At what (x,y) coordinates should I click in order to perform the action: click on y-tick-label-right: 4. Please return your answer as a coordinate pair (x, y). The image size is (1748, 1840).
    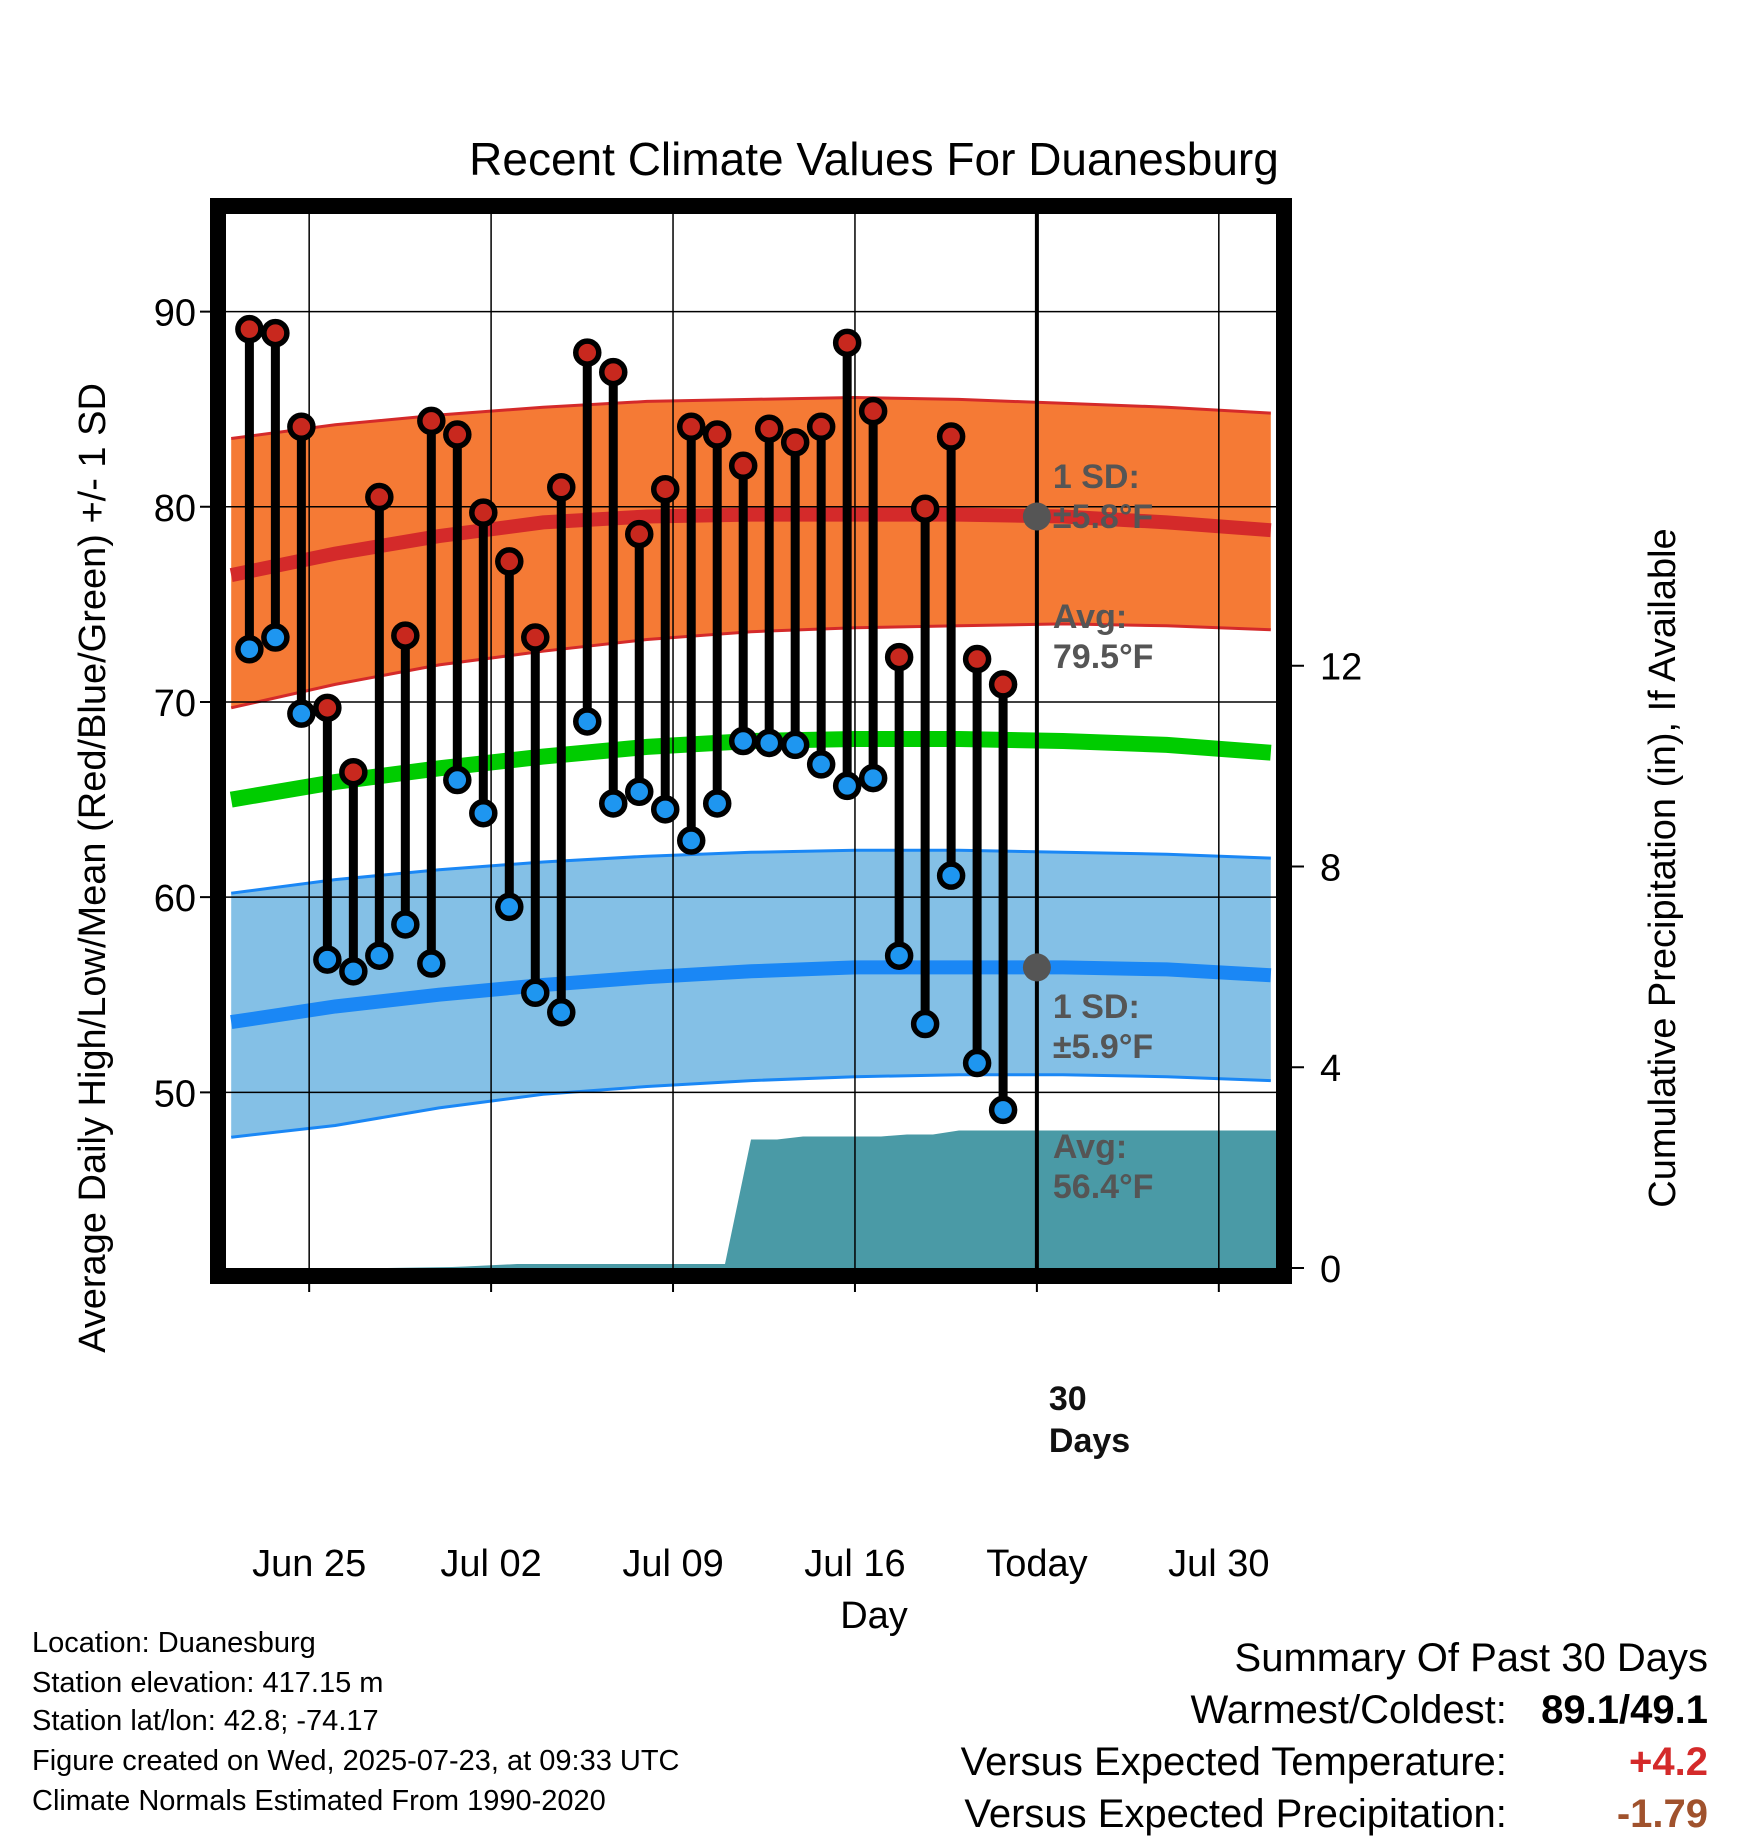
    Looking at the image, I should click on (1330, 1069).